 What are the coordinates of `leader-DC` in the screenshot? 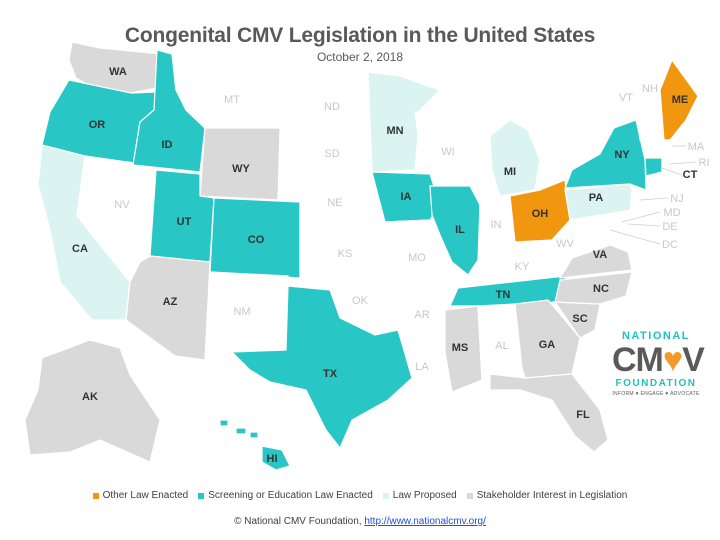 It's located at (635, 237).